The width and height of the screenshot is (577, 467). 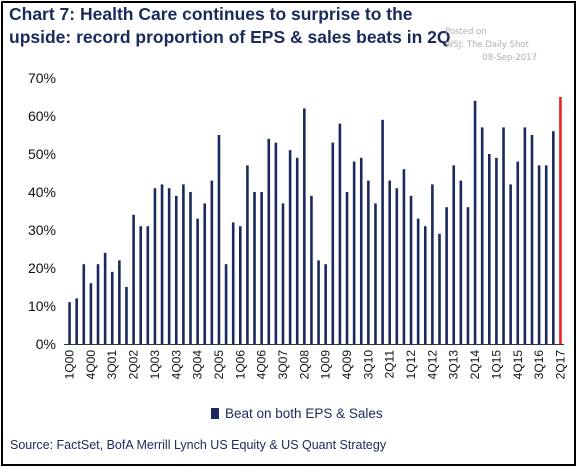 I want to click on bar-4Q10, so click(x=375, y=273).